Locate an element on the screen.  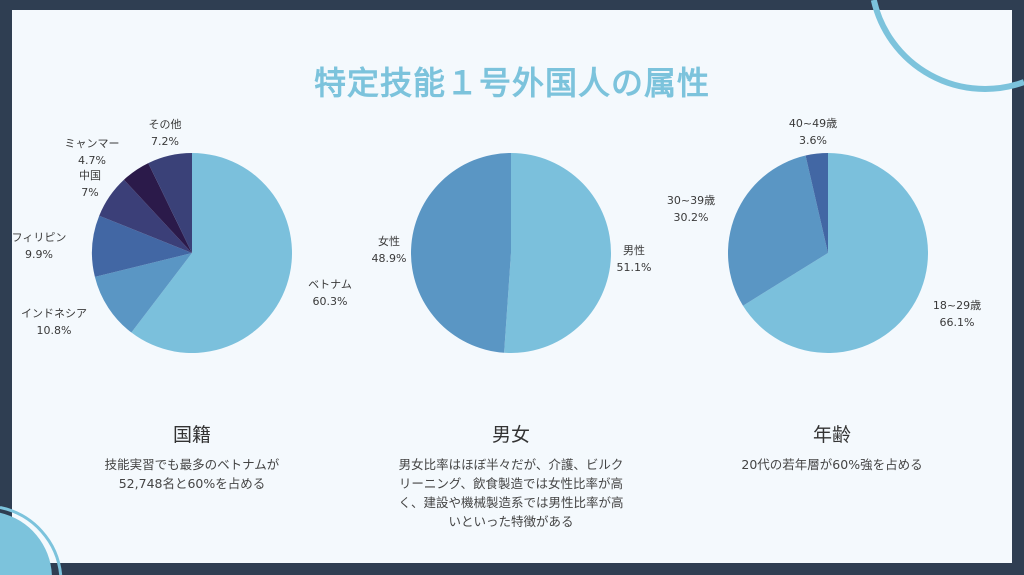
slice-label-value: 60.3% is located at coordinates (330, 301).